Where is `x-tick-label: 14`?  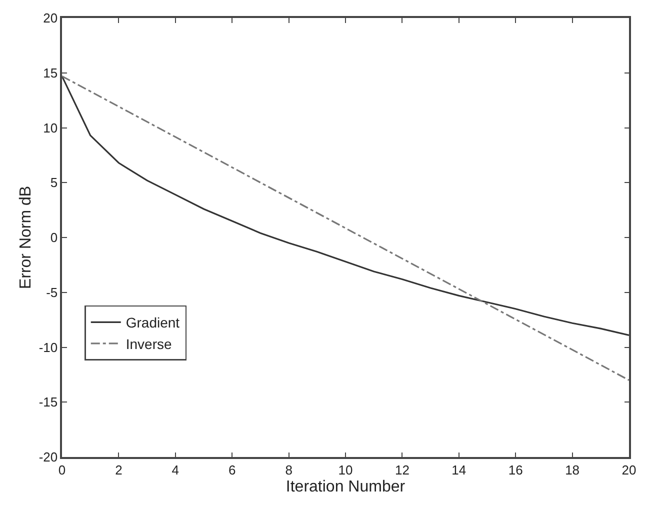
x-tick-label: 14 is located at coordinates (459, 470).